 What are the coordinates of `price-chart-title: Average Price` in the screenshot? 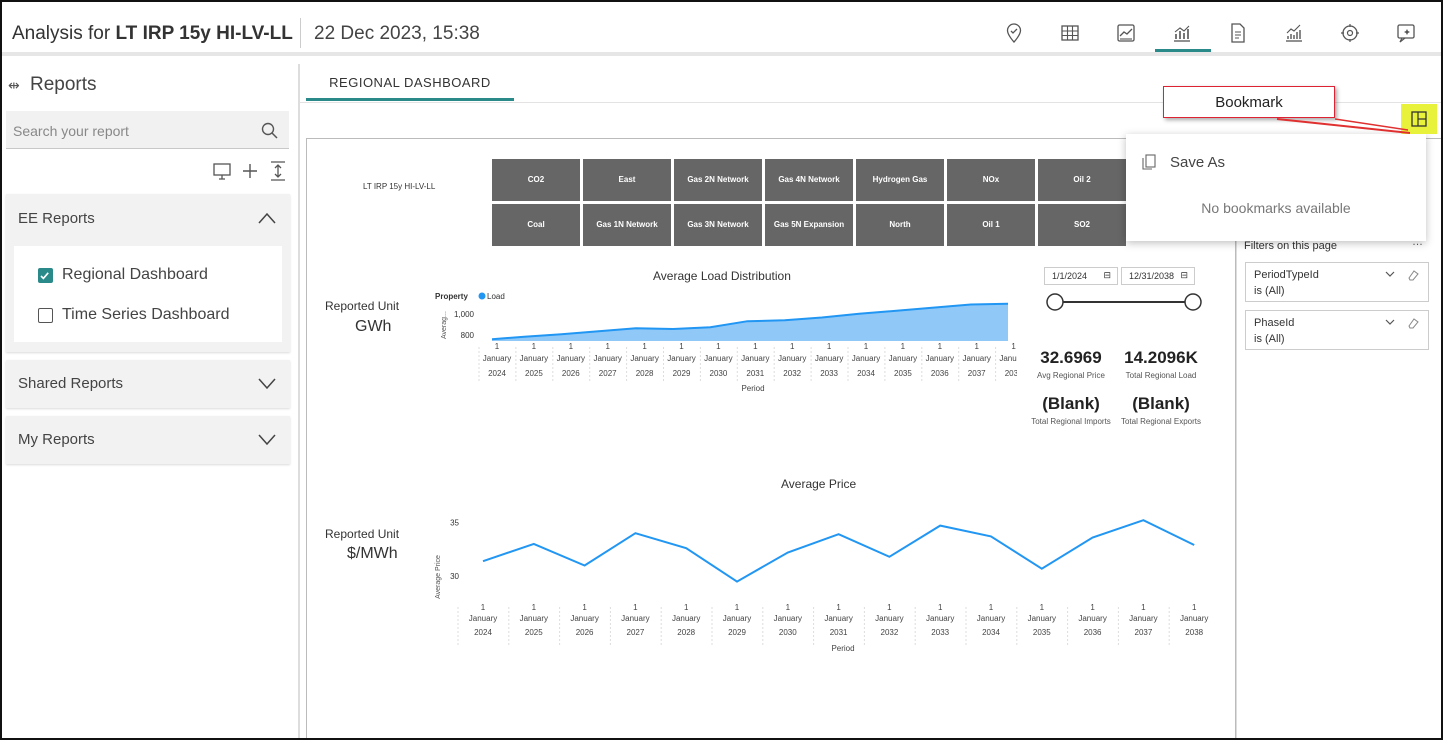 It's located at (819, 484).